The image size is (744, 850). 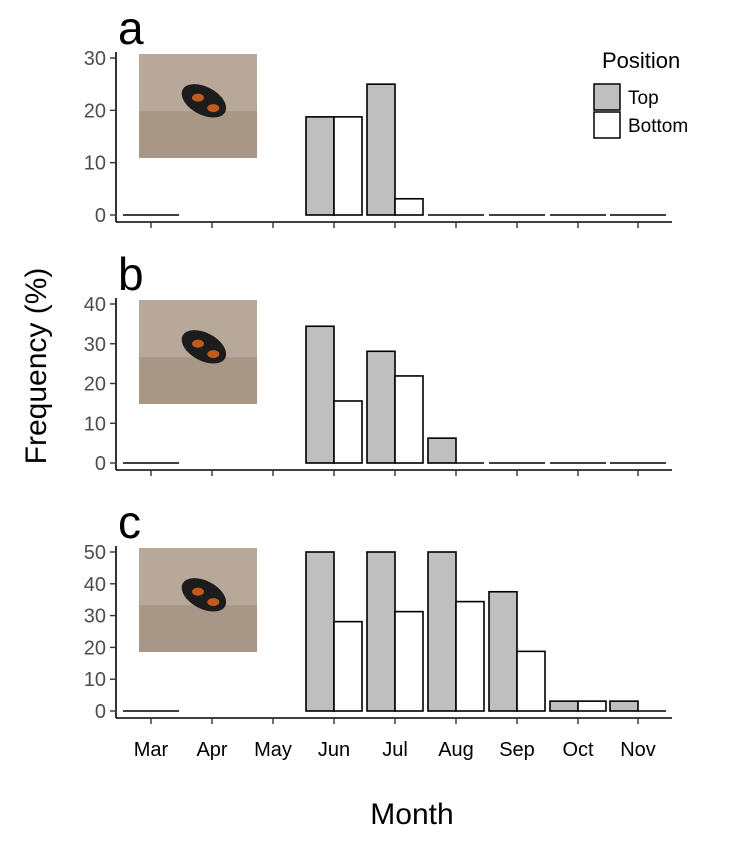 What do you see at coordinates (456, 750) in the screenshot?
I see `x-tick-label: Aug` at bounding box center [456, 750].